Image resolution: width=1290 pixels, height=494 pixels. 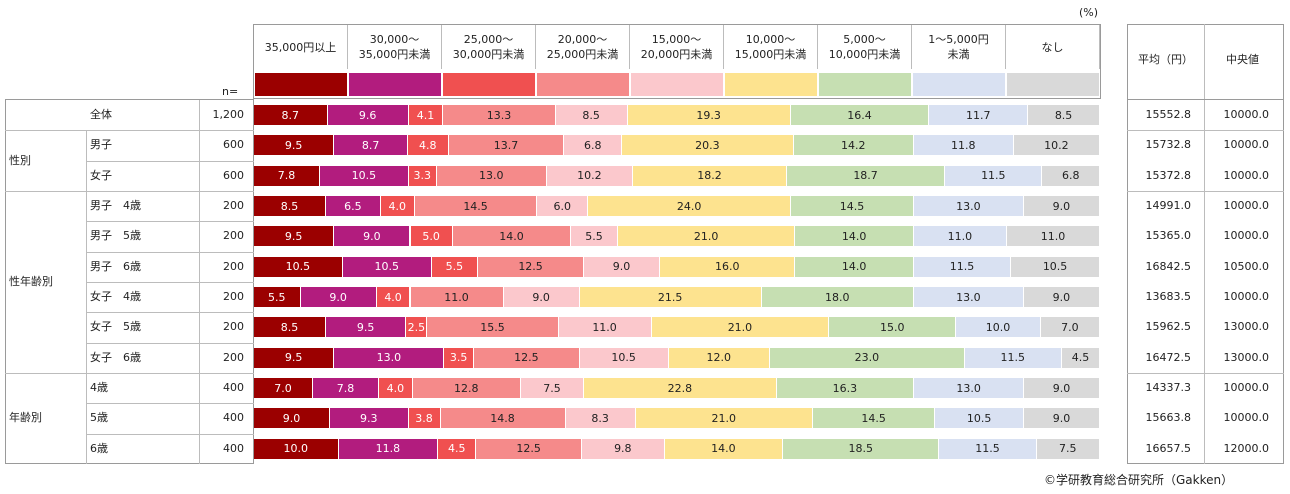 What do you see at coordinates (709, 115) in the screenshot?
I see `bar-segment: 19.3` at bounding box center [709, 115].